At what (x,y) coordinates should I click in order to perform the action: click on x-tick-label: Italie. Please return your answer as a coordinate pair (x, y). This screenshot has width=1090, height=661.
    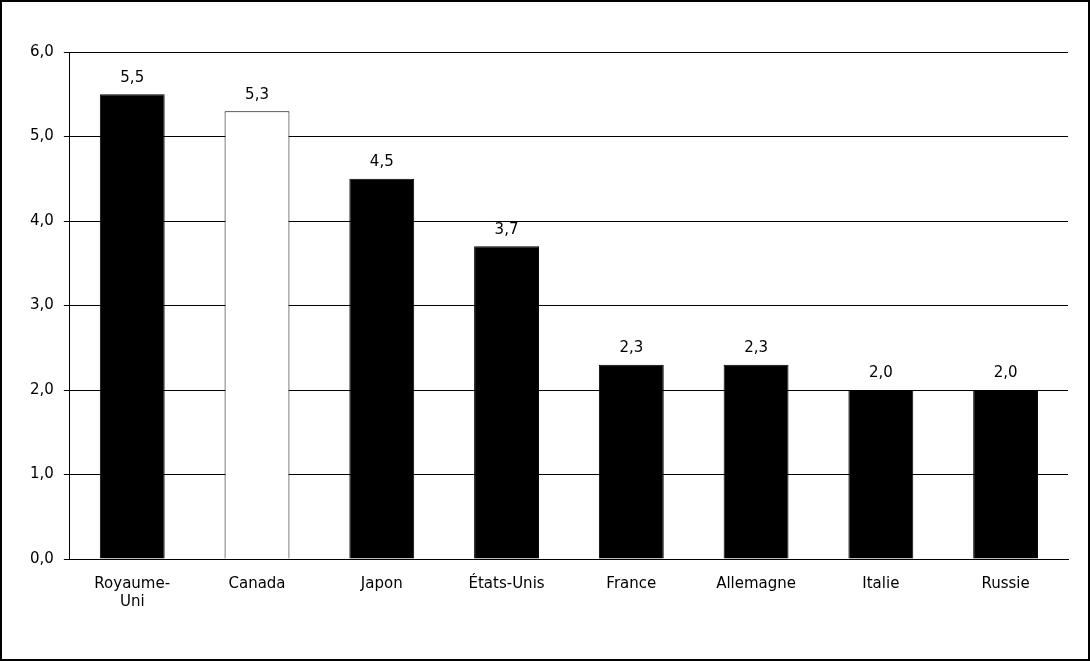
    Looking at the image, I should click on (881, 582).